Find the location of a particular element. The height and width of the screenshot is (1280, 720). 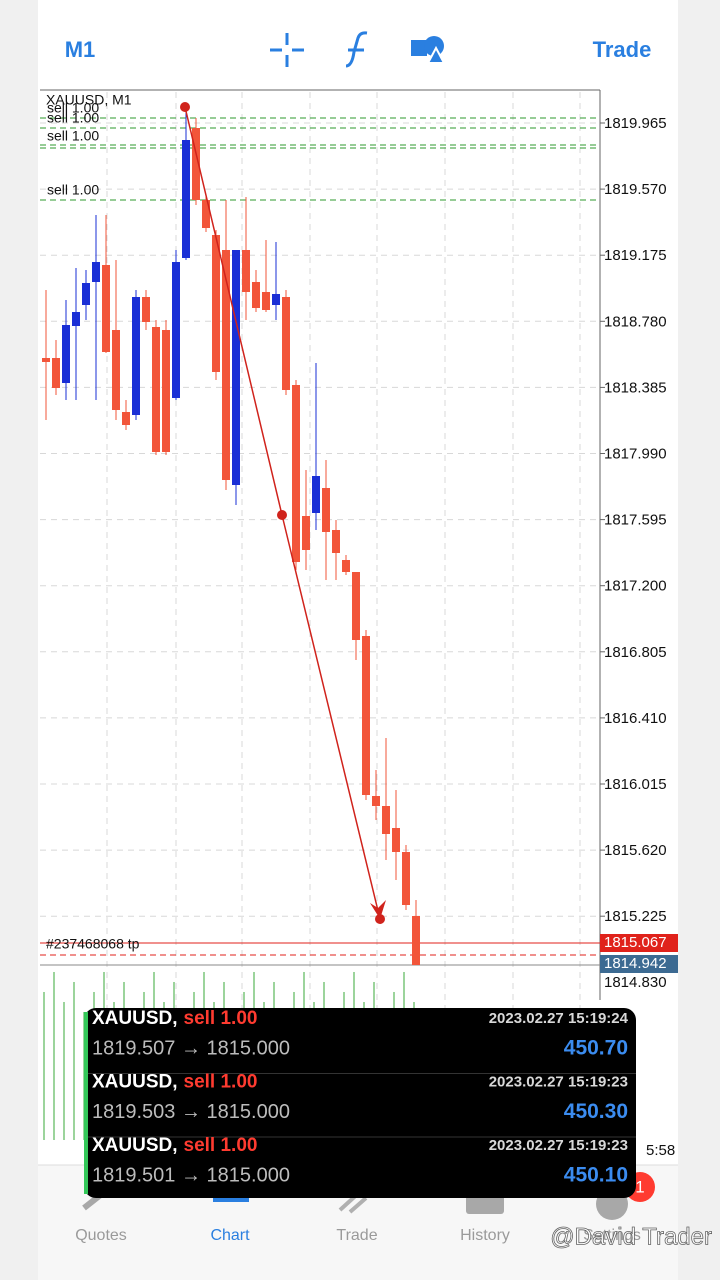

price-level: 1816.015 is located at coordinates (635, 784).